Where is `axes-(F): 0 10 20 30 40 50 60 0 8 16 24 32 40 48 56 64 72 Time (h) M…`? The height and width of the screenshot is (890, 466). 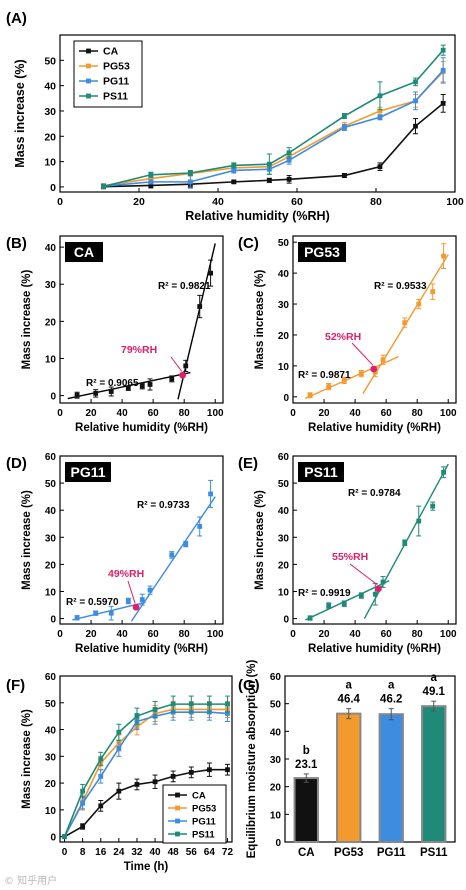 axes-(F): 0 10 20 30 40 50 60 0 8 16 24 32 40 48 56 64 72 Time (h) M… is located at coordinates (119, 772).